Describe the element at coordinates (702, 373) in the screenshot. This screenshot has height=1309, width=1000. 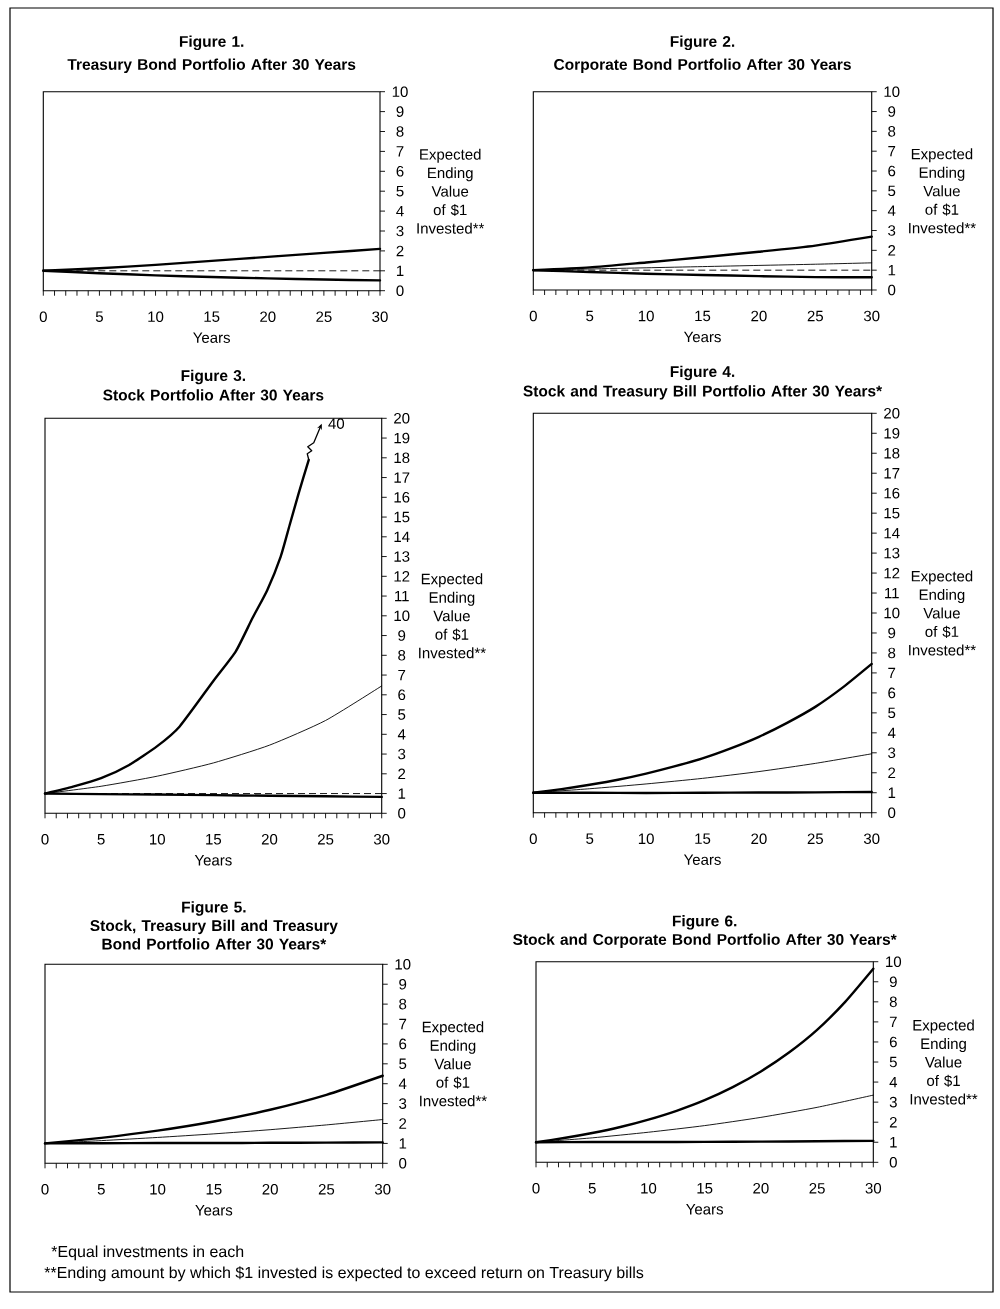
I see `chart-title: Figure 4.` at that location.